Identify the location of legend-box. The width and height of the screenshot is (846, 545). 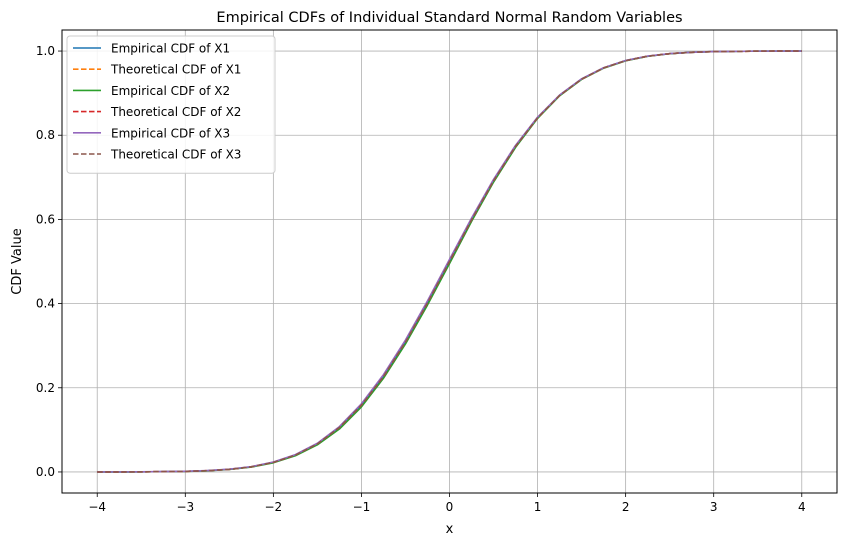
(171, 104).